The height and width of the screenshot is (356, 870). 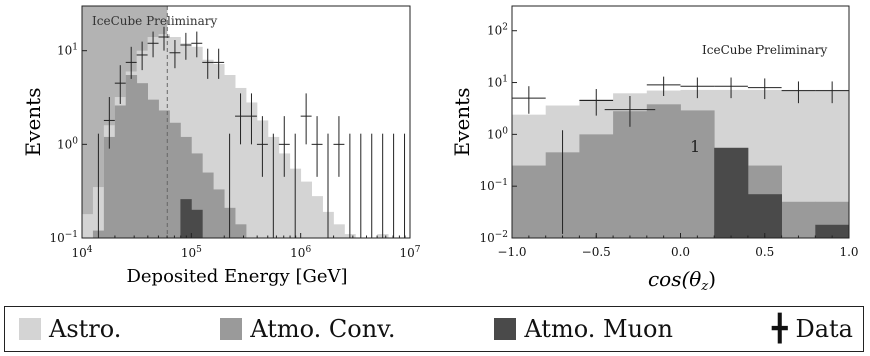 I want to click on right-y-tick-label--2: 10⁻², so click(x=493, y=237).